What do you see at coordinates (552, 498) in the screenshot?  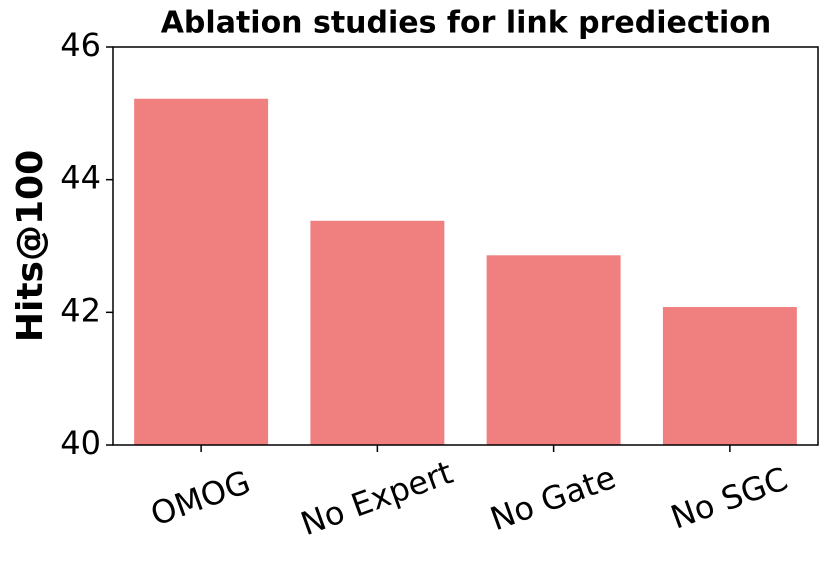 I see `x-tick-label: No Gate` at bounding box center [552, 498].